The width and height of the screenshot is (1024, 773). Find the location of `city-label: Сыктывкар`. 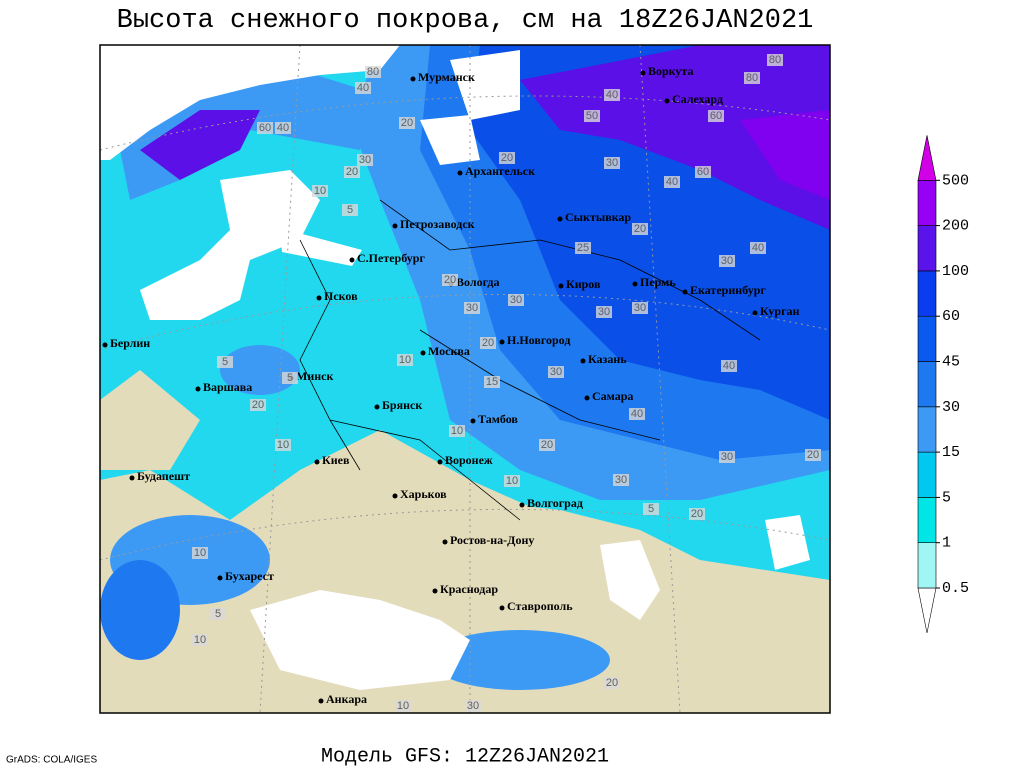

city-label: Сыктывкар is located at coordinates (598, 217).